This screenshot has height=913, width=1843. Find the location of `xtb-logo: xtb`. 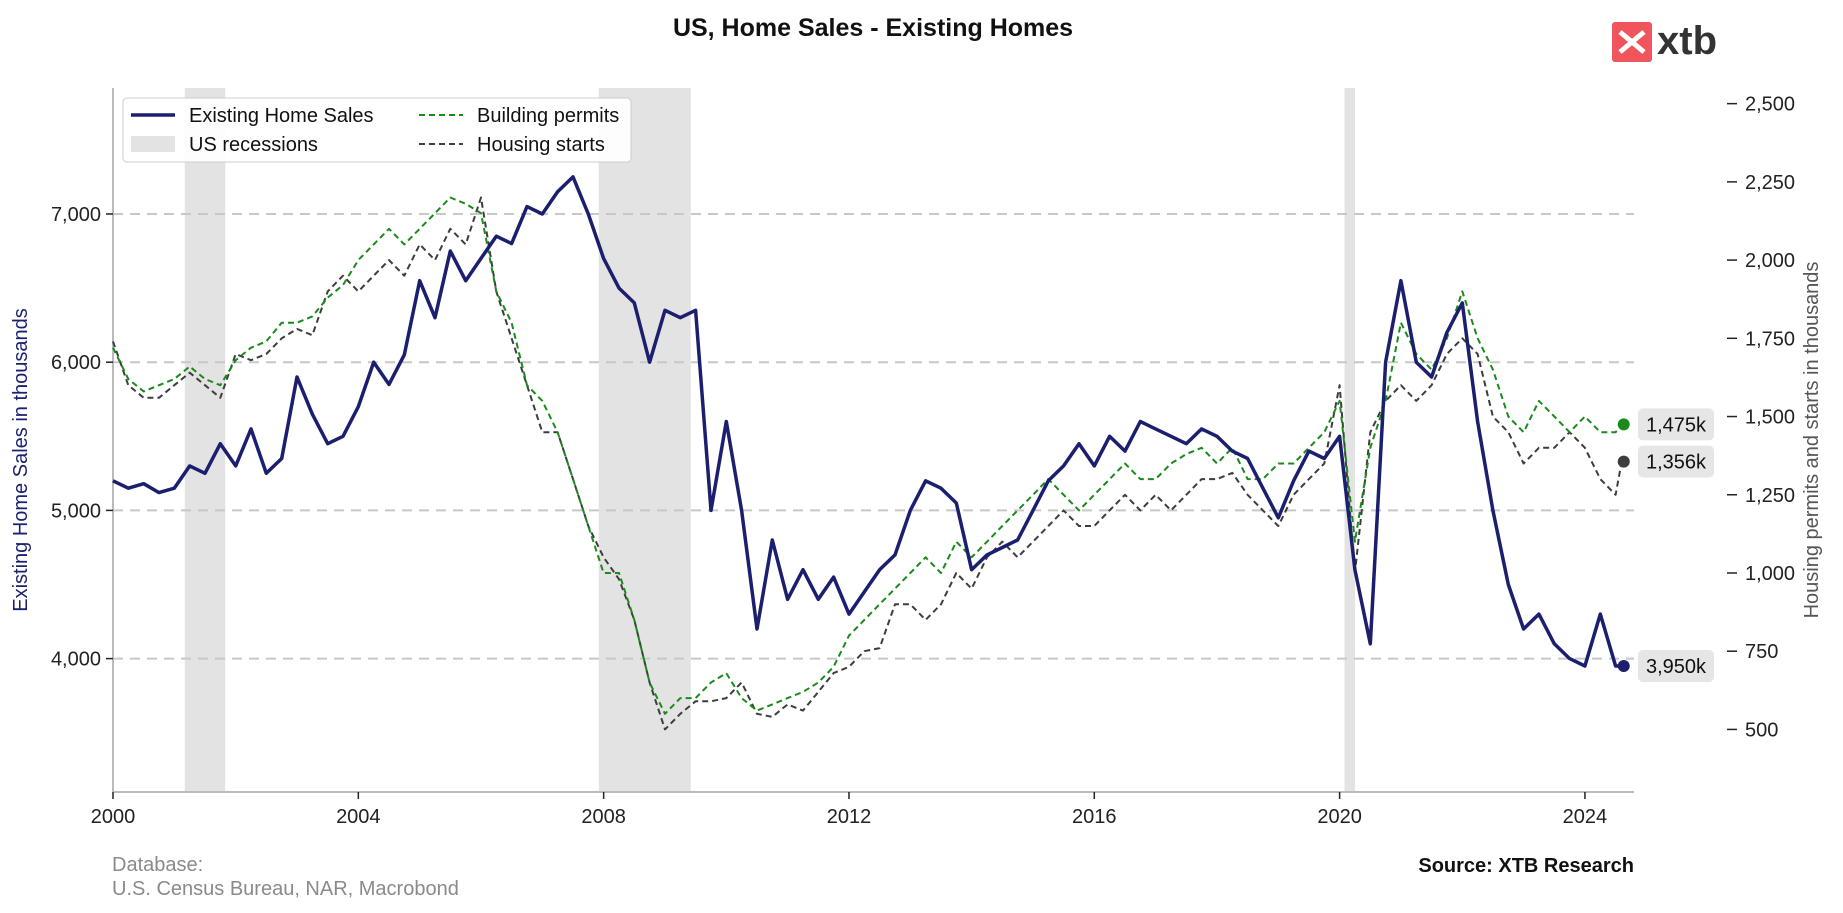

xtb-logo: xtb is located at coordinates (1664, 41).